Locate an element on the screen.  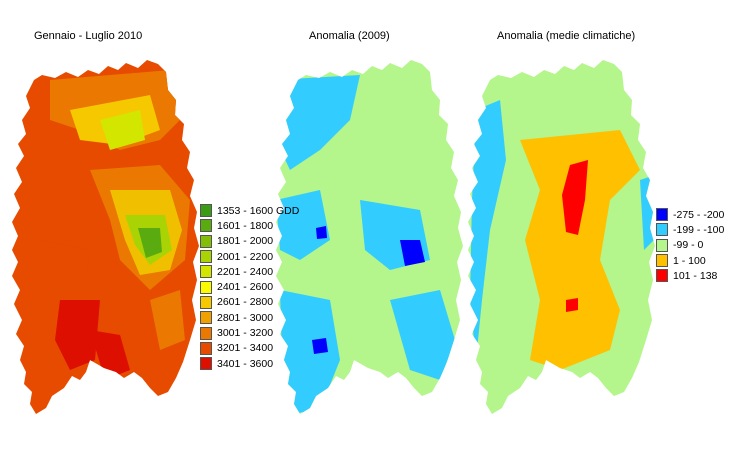
legend-item: -199 - -100 is located at coordinates (690, 229).